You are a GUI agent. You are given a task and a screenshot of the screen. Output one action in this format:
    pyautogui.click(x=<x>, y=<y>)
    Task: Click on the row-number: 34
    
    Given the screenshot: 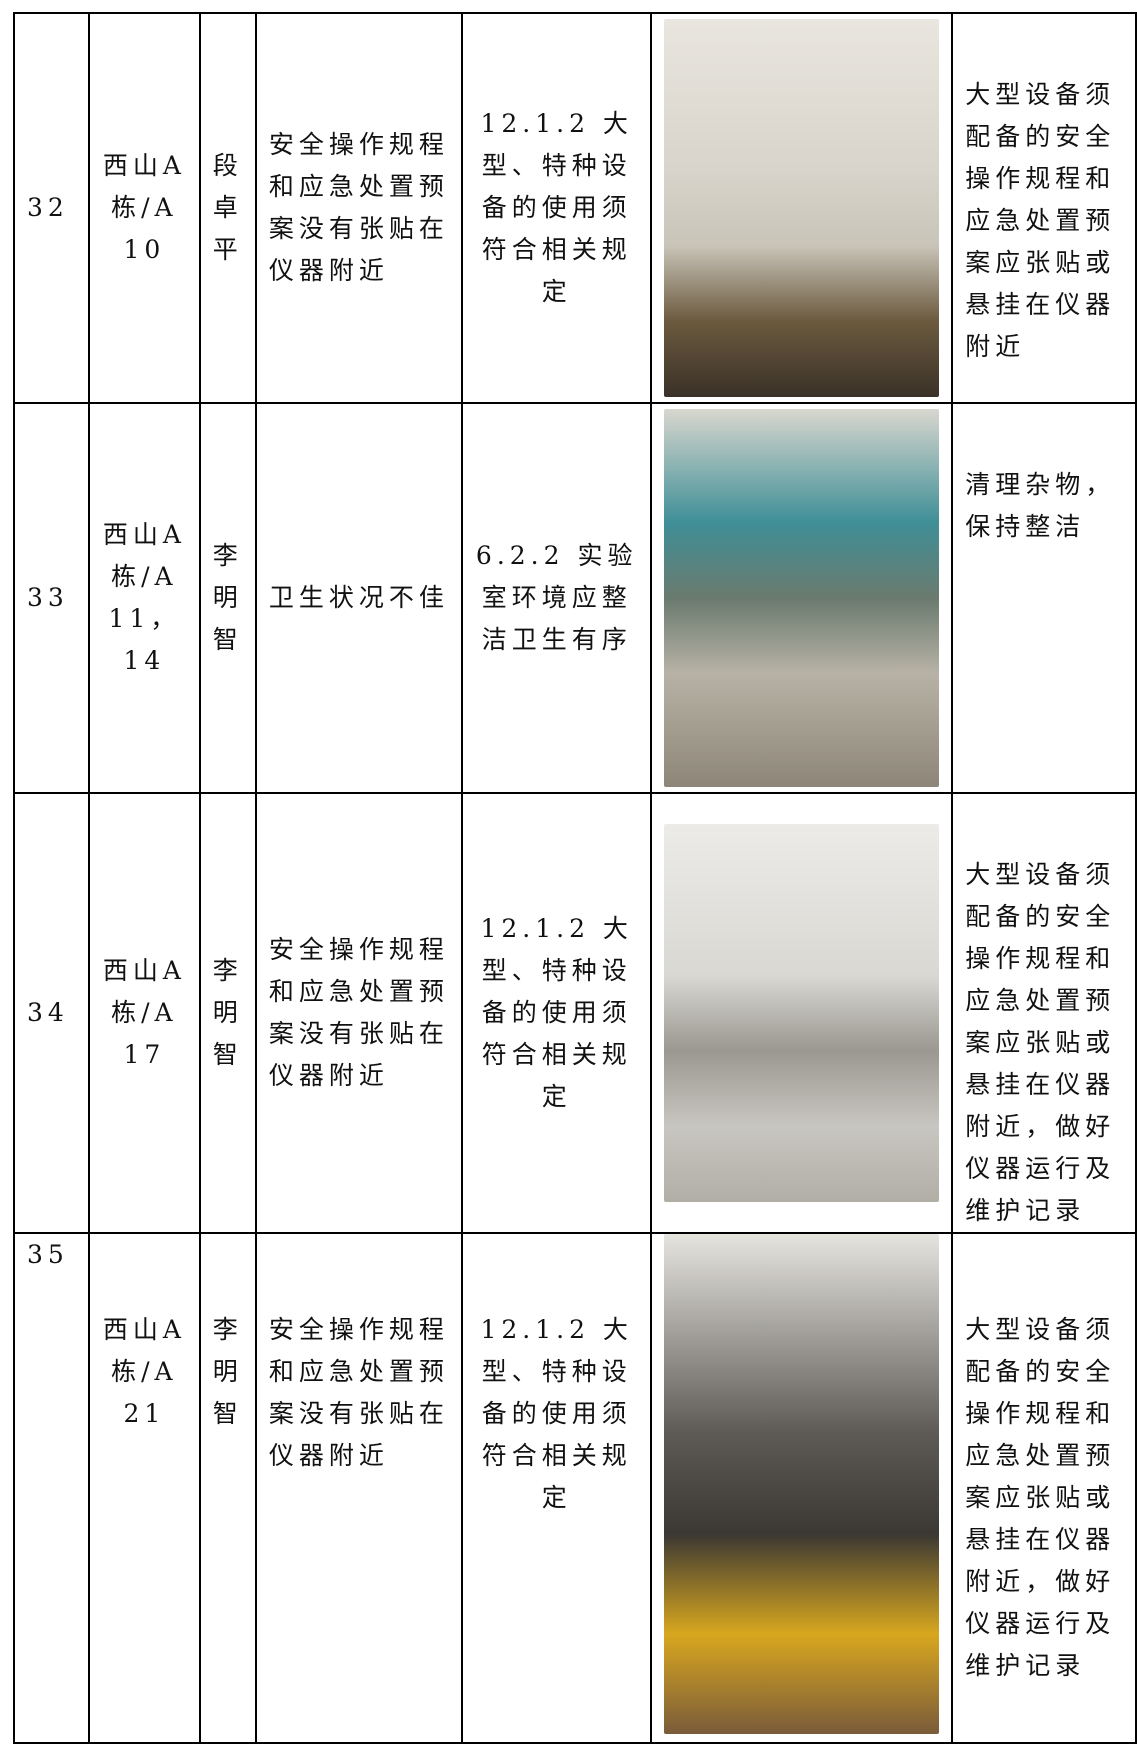 What is the action you would take?
    pyautogui.click(x=51, y=1013)
    